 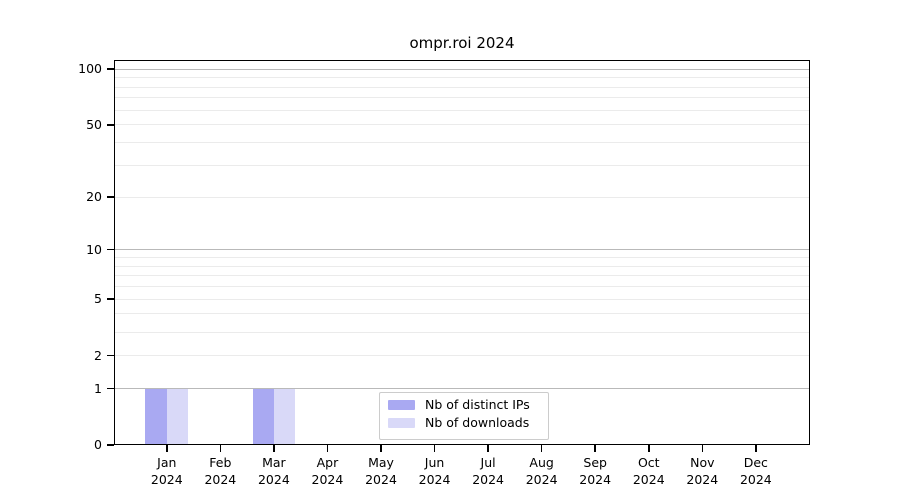 What do you see at coordinates (488, 471) in the screenshot?
I see `x-tick-label: Jul 2024` at bounding box center [488, 471].